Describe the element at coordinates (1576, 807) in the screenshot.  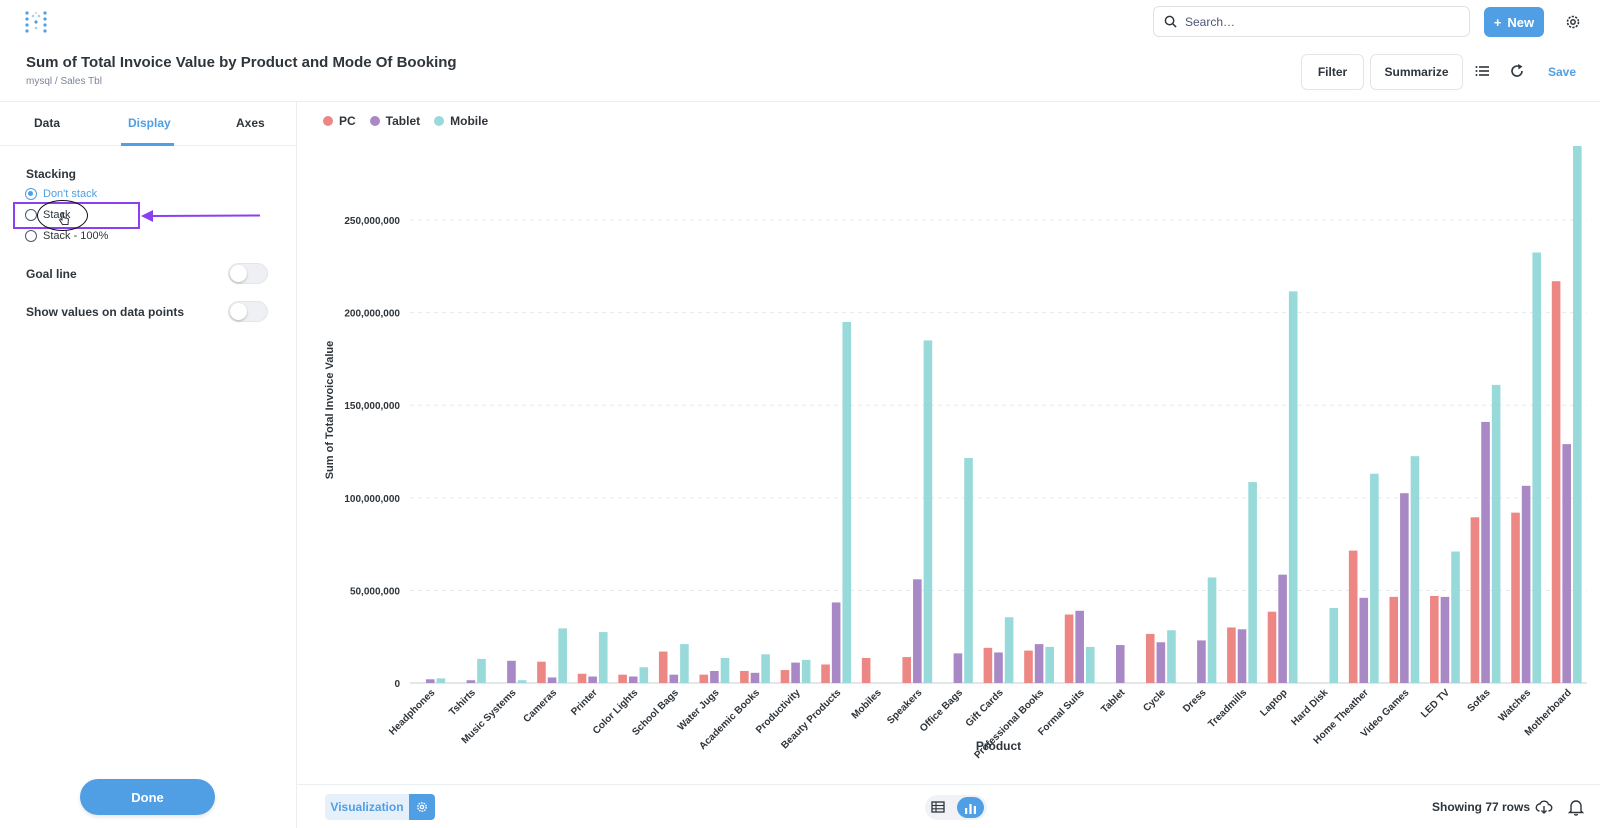
I see `bell-icon` at that location.